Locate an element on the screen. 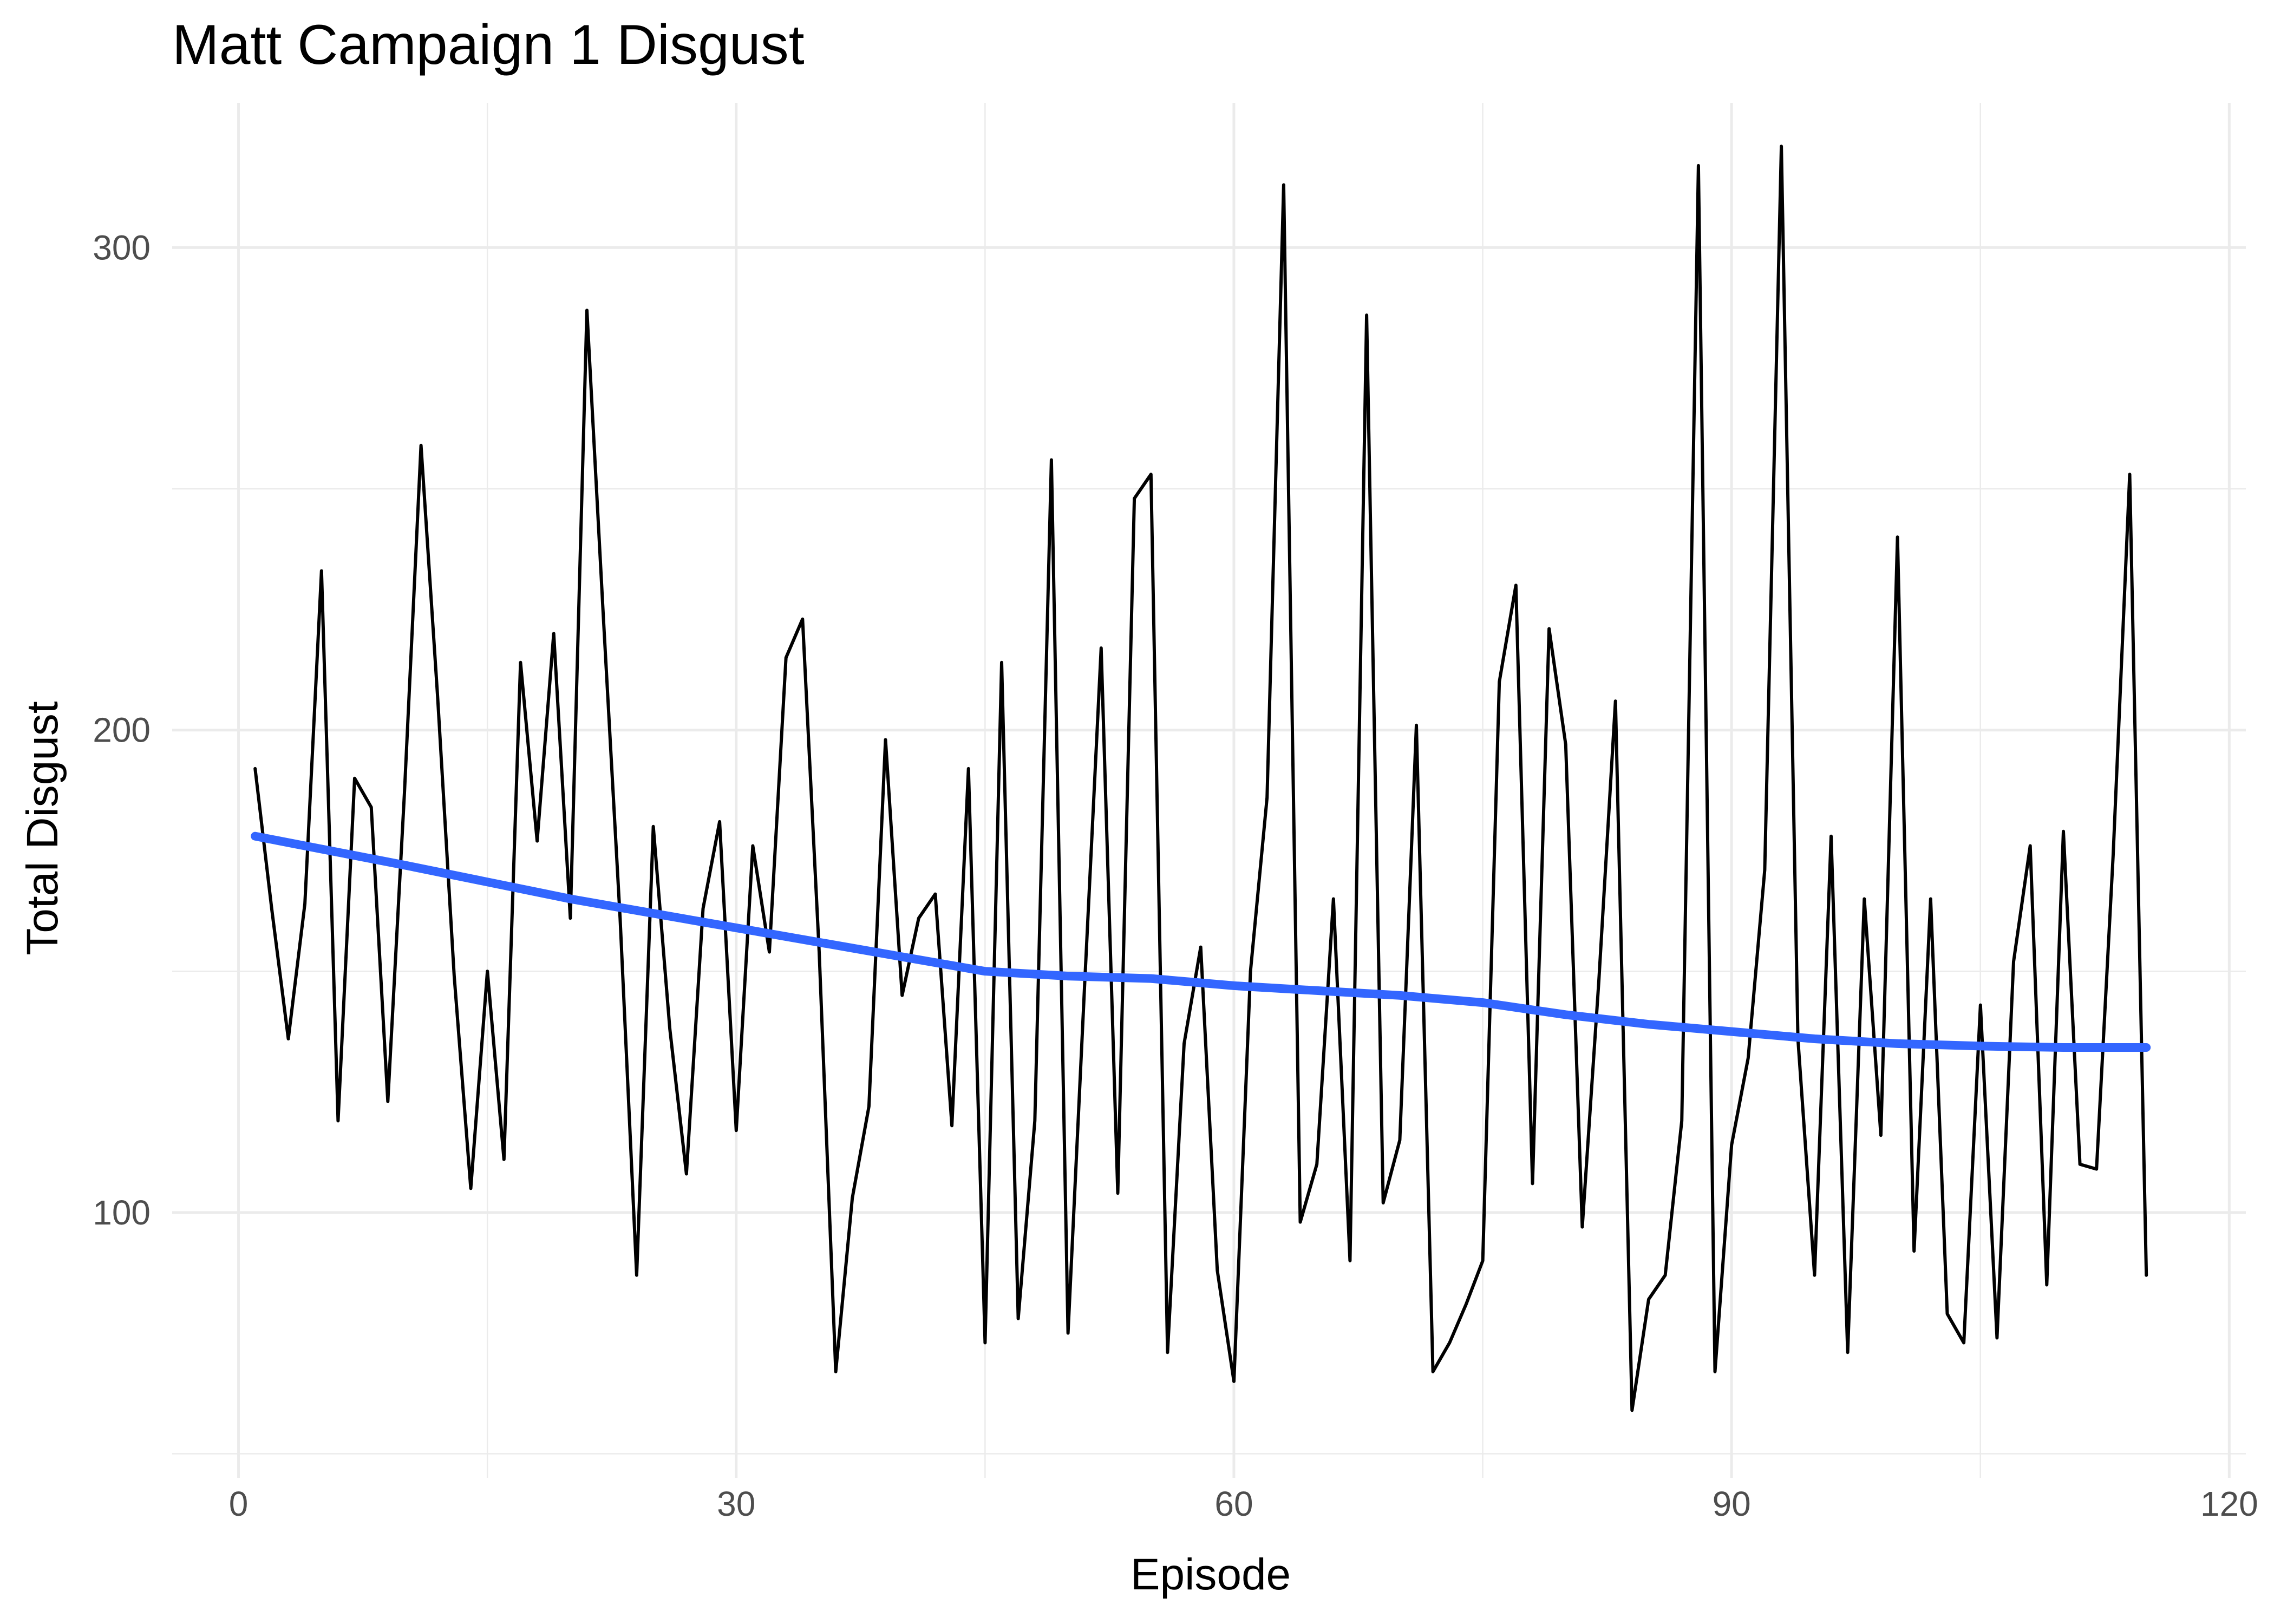 The height and width of the screenshot is (1624, 2274). x-tick-label: 30 is located at coordinates (736, 1503).